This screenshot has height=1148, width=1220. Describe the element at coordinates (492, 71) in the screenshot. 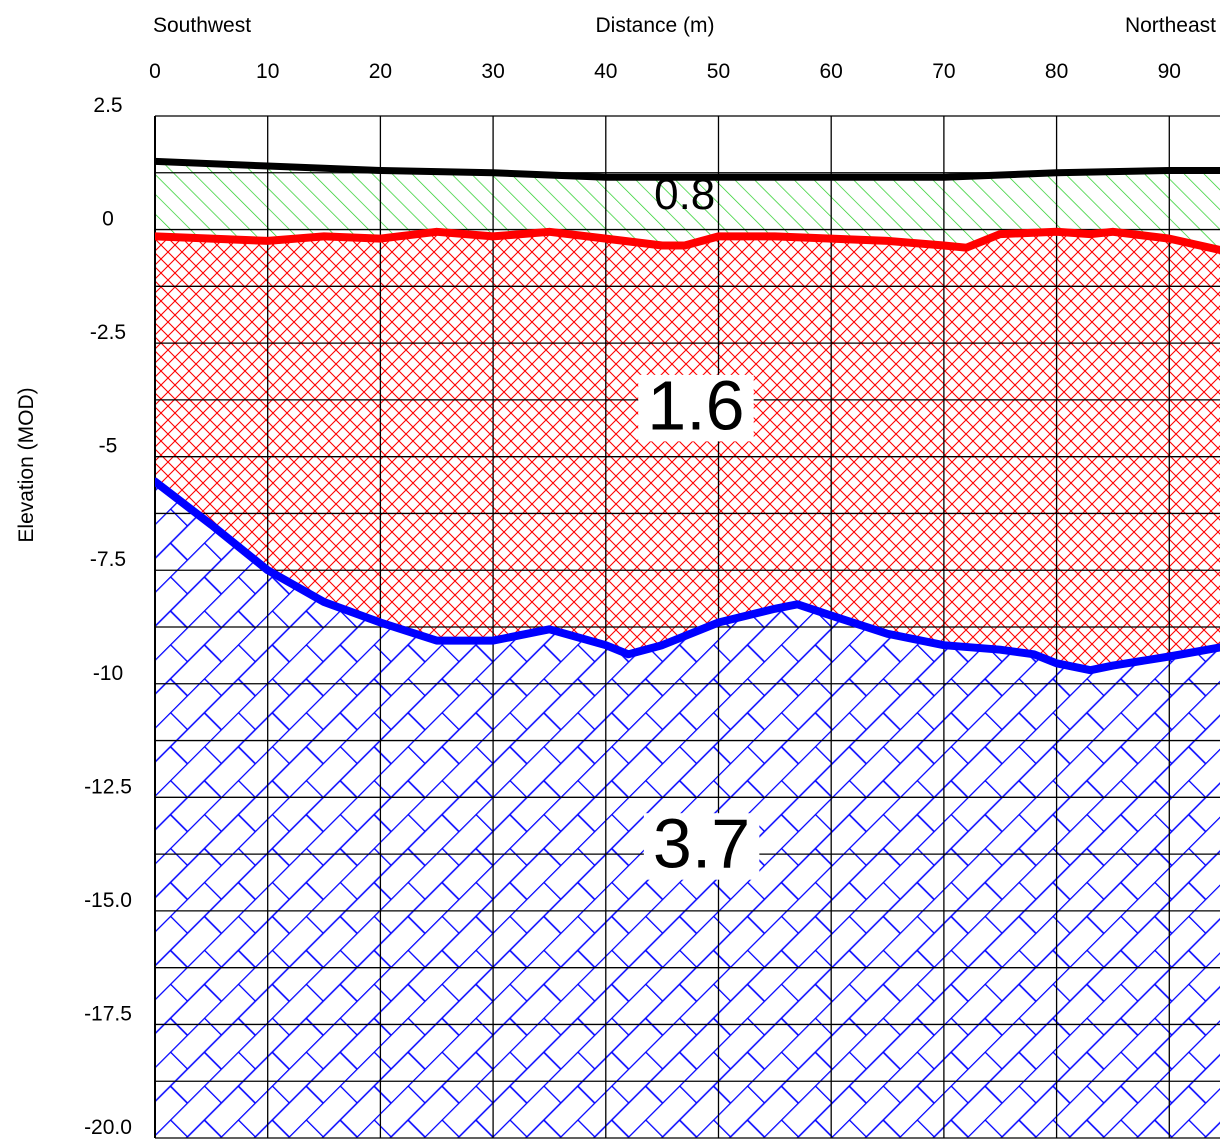

I see `x-tick-label: 30` at that location.